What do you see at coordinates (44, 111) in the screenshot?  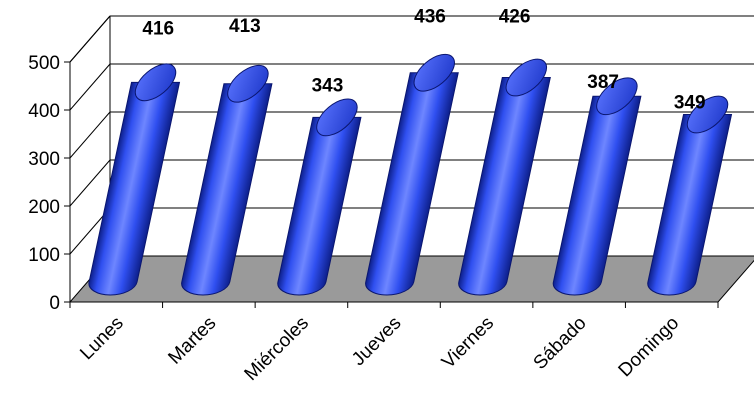 I see `y-tick-label: 400` at bounding box center [44, 111].